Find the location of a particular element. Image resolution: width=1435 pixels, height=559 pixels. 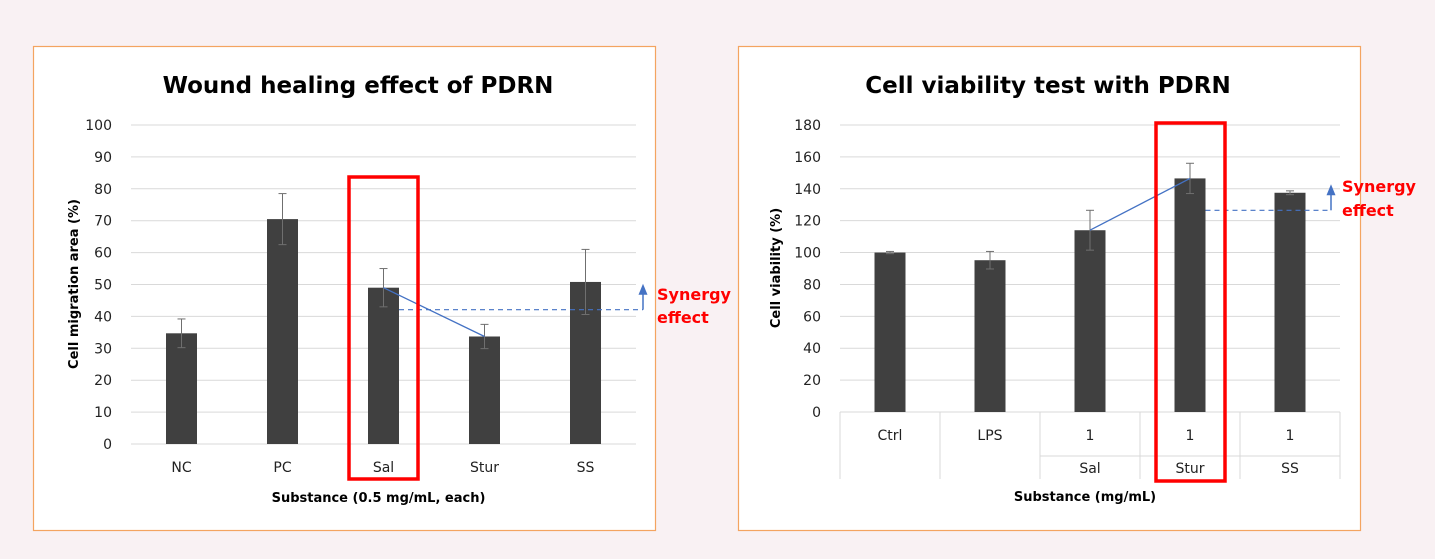

y-tick-label: 180 is located at coordinates (807, 126).